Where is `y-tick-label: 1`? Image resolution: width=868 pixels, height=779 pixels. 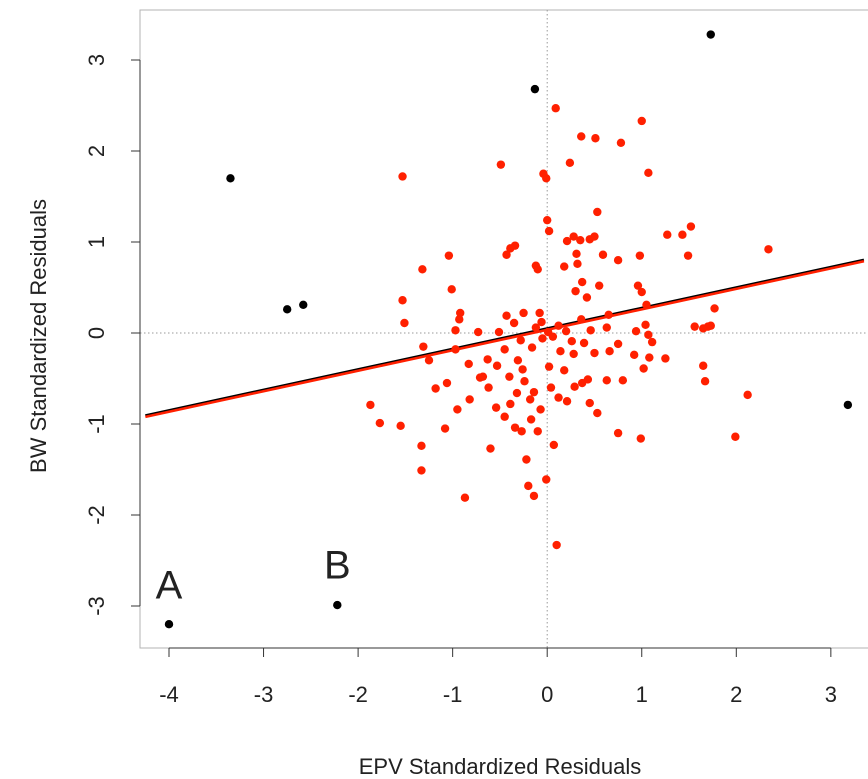 y-tick-label: 1 is located at coordinates (96, 242).